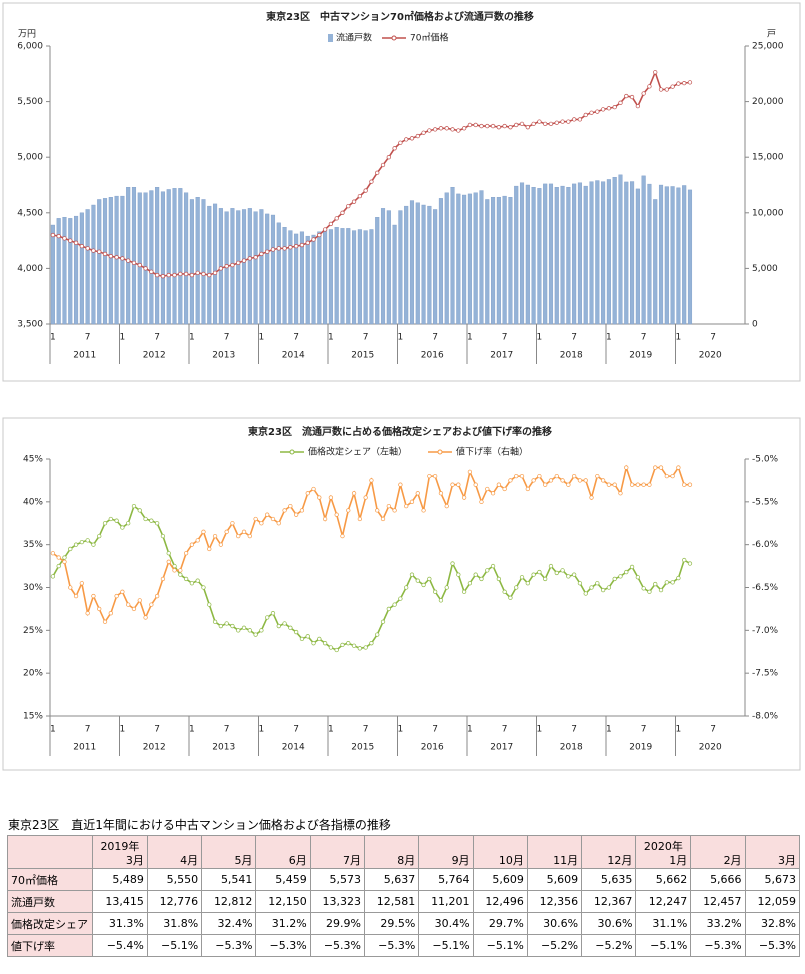 The image size is (805, 974). What do you see at coordinates (50, 879) in the screenshot?
I see `row-label: 70㎡価格` at bounding box center [50, 879].